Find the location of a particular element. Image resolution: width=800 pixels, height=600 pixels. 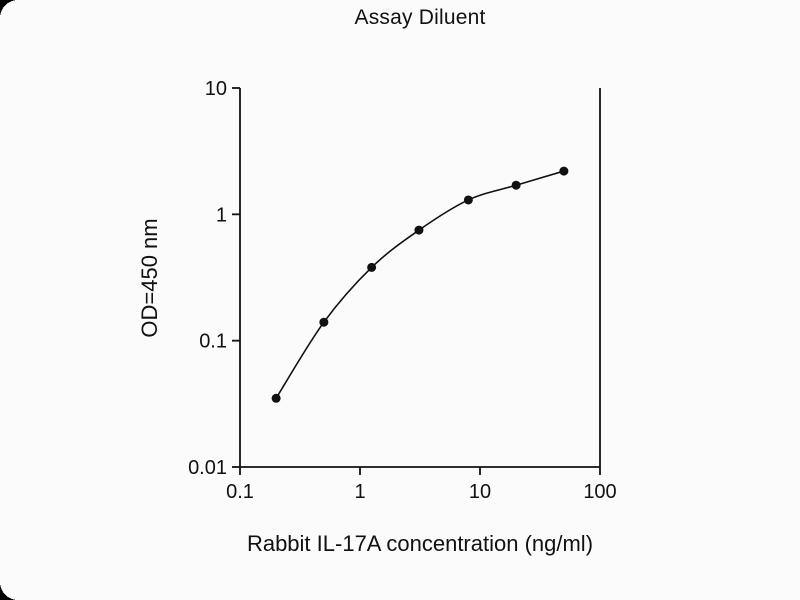

x-tick-label: 0.1 is located at coordinates (240, 492).